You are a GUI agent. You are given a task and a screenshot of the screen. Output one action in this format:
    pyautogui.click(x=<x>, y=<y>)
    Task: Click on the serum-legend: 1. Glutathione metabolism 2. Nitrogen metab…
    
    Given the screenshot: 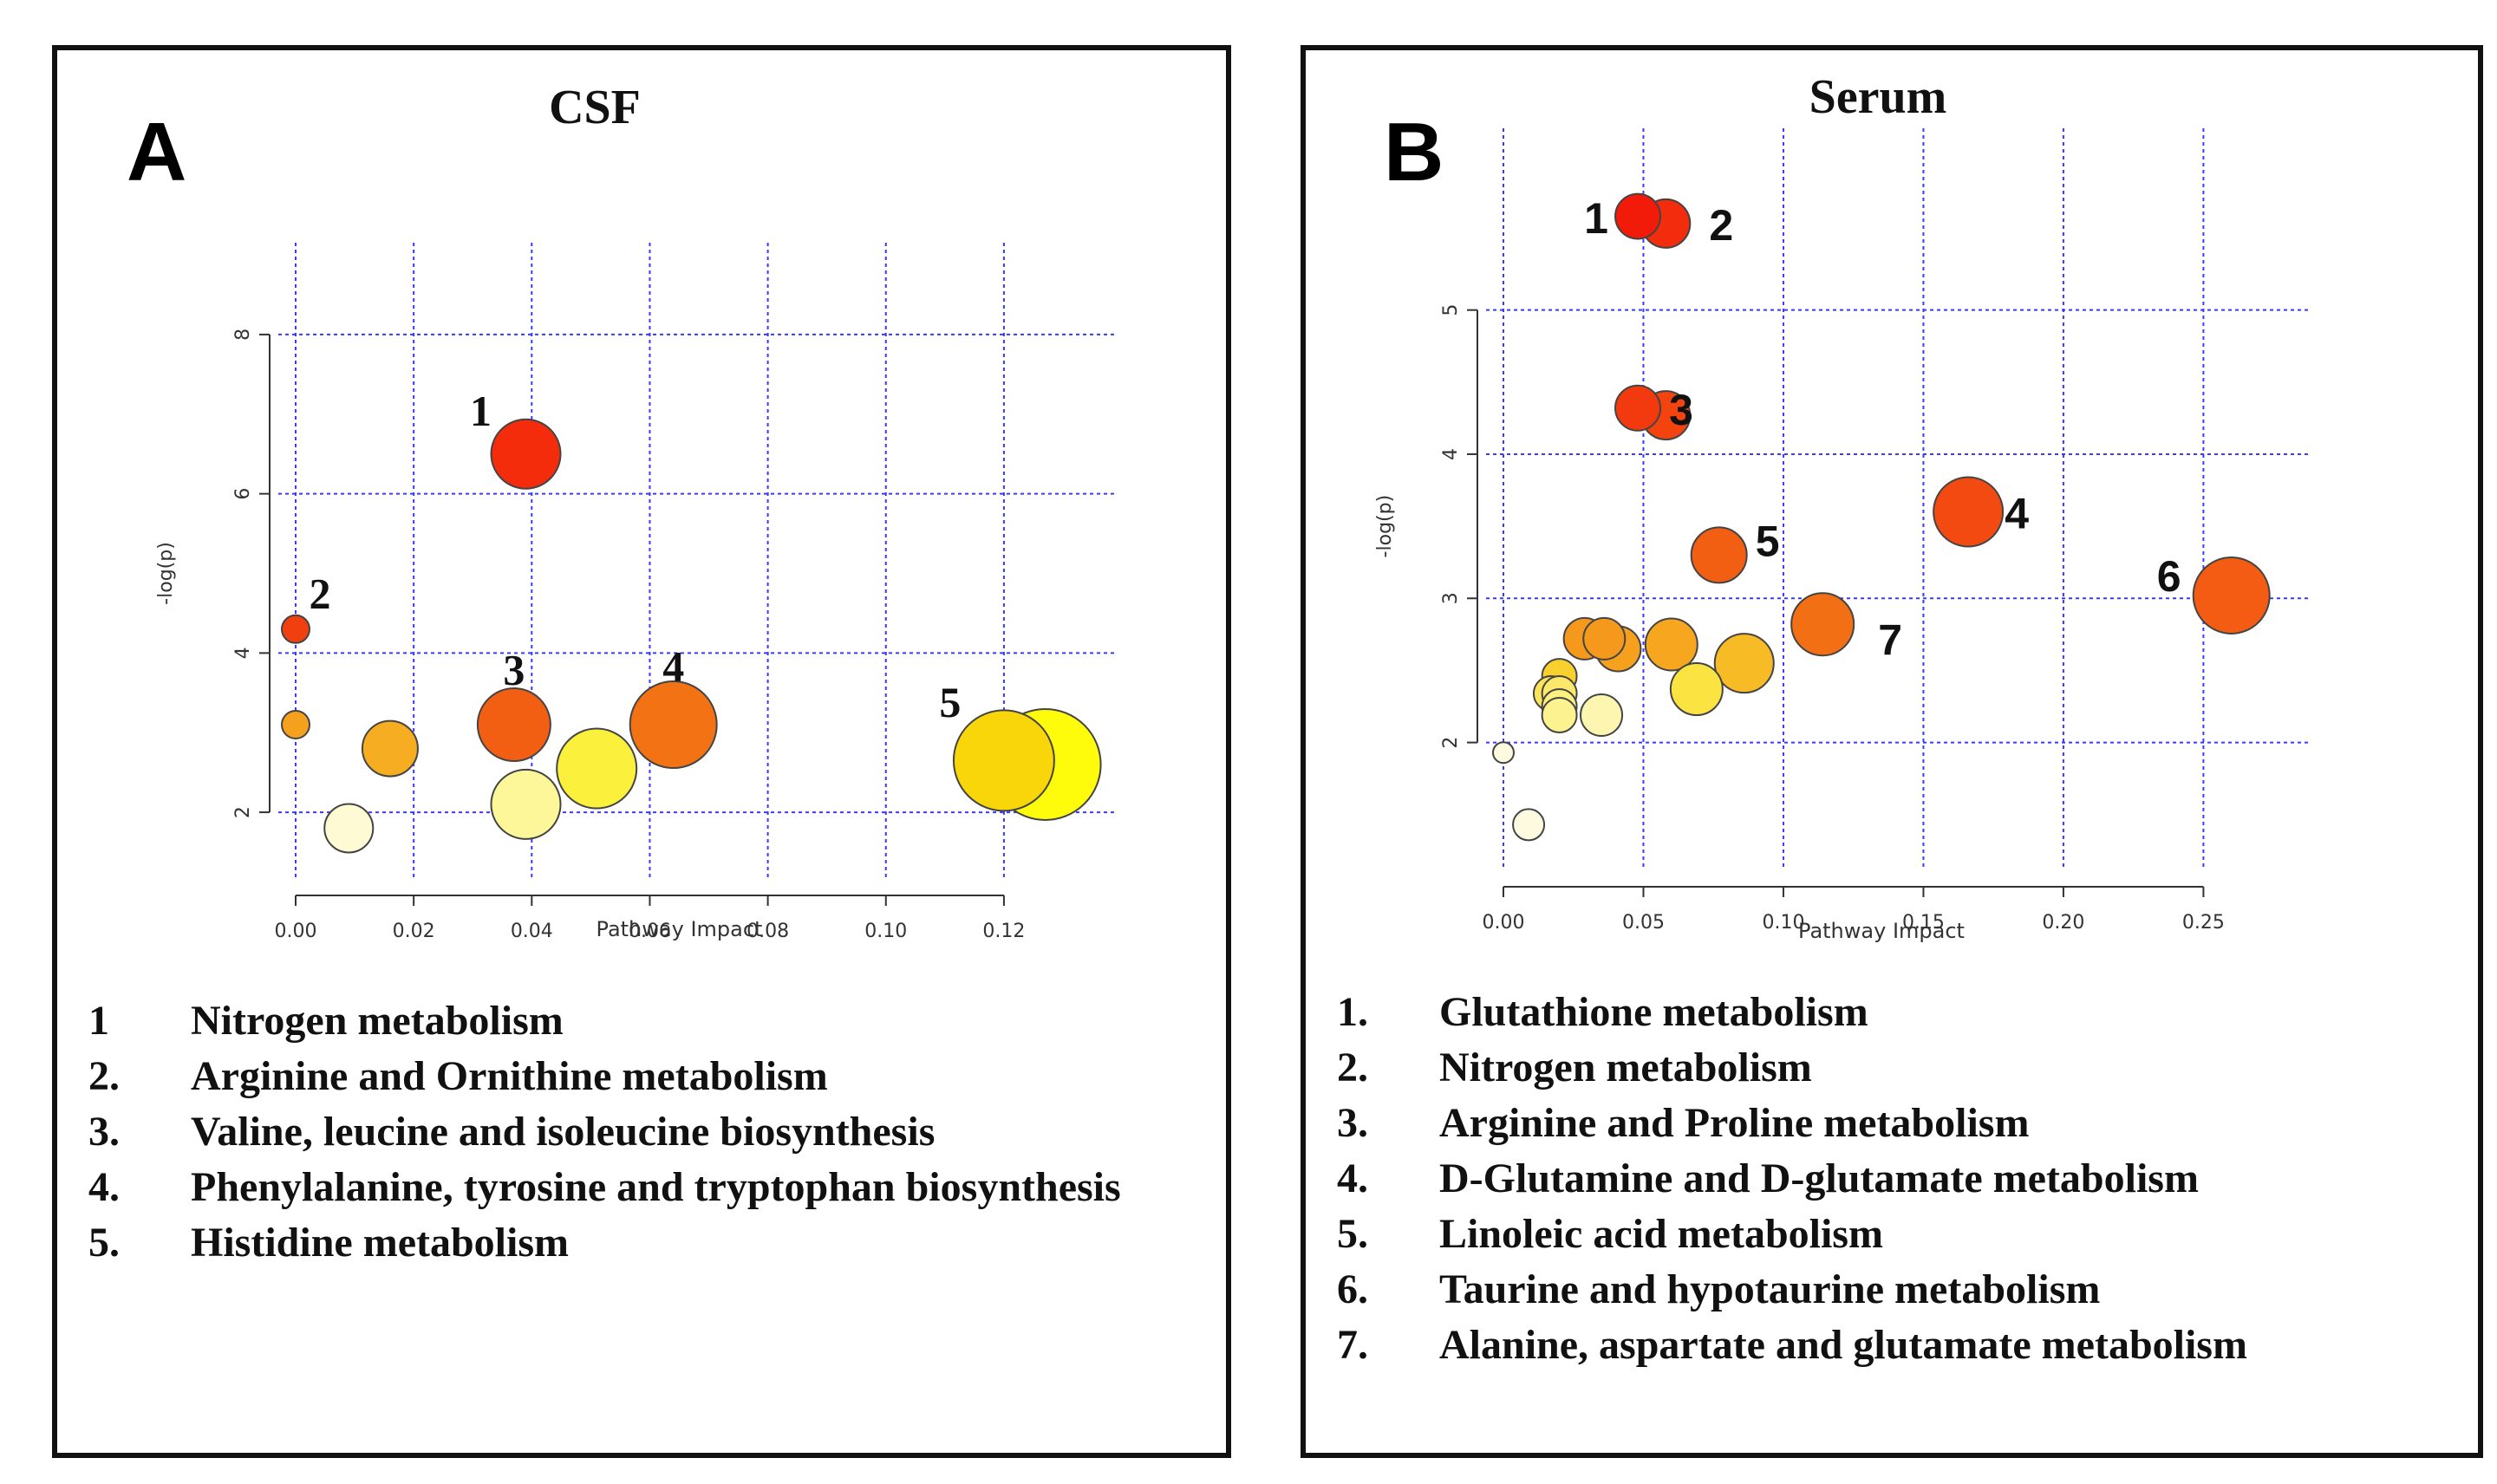 What is the action you would take?
    pyautogui.click(x=1900, y=1179)
    